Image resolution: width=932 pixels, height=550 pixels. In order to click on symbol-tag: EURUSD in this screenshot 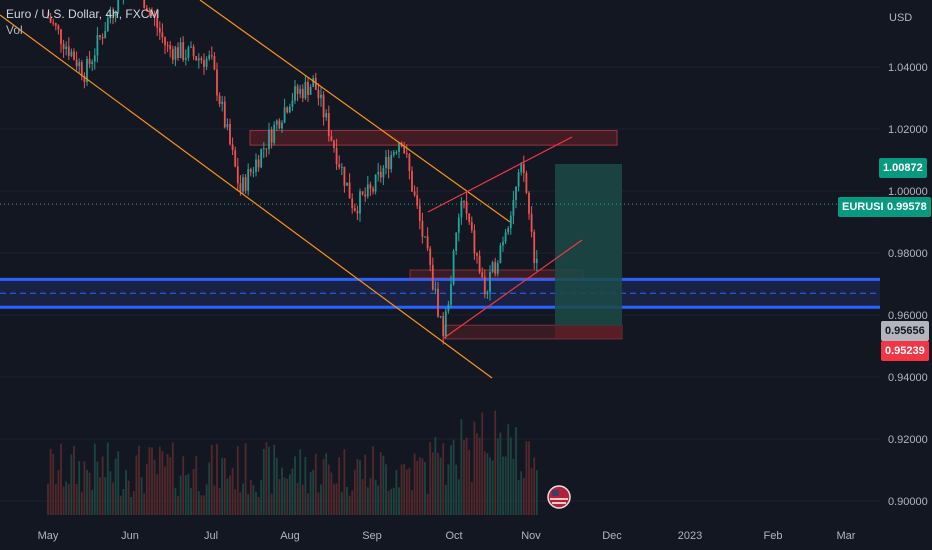, I will do `click(865, 207)`.